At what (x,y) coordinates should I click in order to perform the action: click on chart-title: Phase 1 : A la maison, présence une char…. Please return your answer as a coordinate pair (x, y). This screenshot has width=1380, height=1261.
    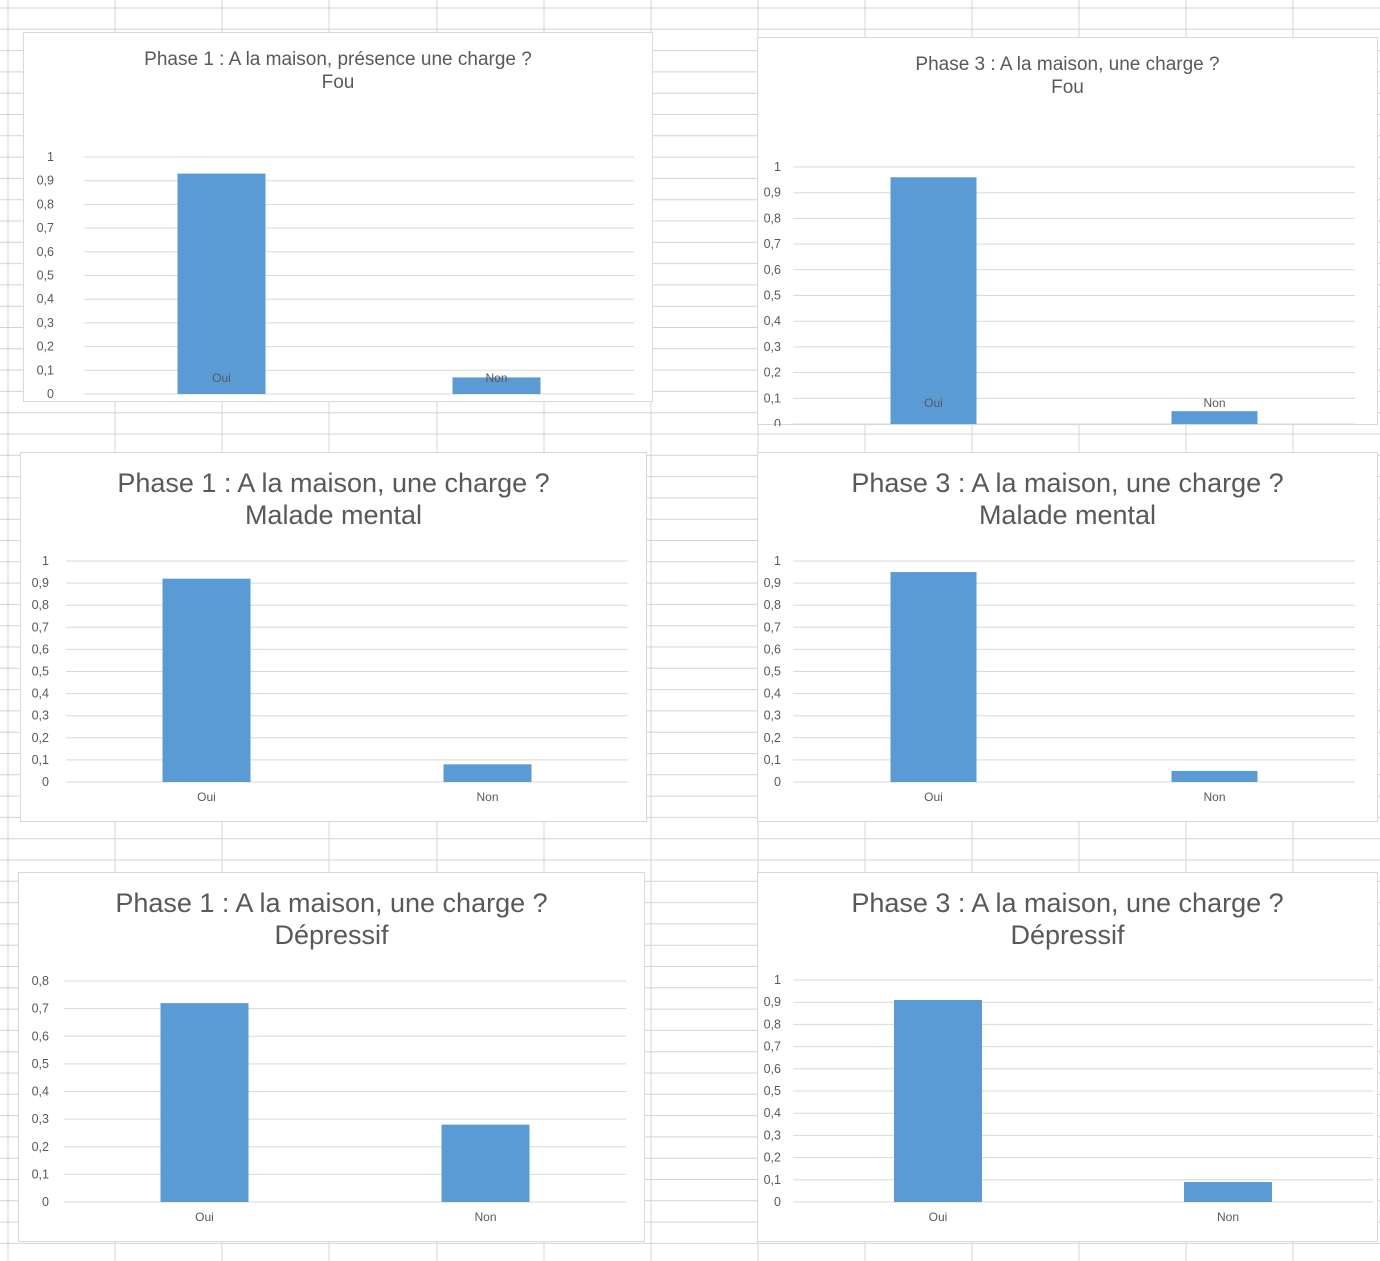
    Looking at the image, I should click on (338, 72).